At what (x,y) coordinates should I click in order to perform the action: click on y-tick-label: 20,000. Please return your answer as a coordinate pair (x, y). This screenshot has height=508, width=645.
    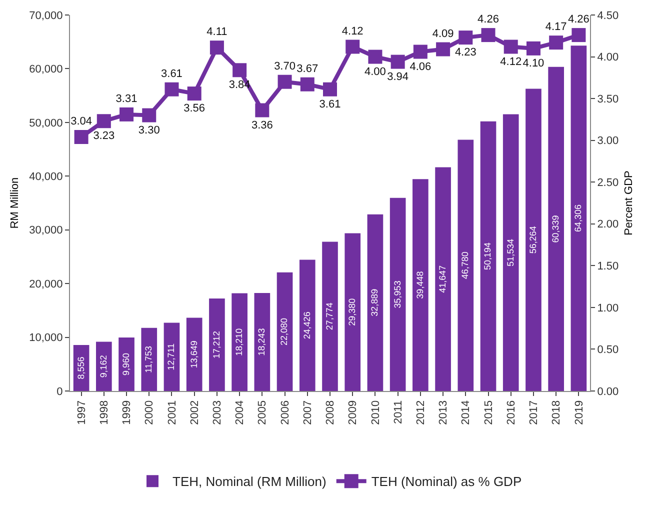
    Looking at the image, I should click on (46, 284).